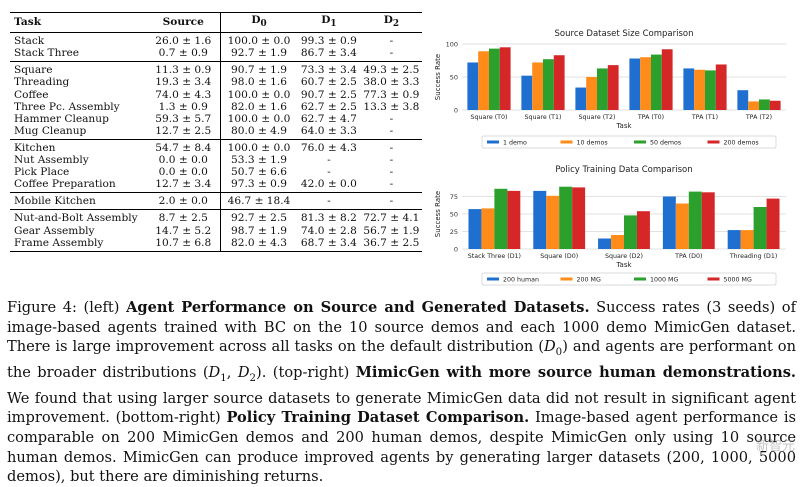  Describe the element at coordinates (218, 374) in the screenshot. I see `caption-math: D1` at that location.